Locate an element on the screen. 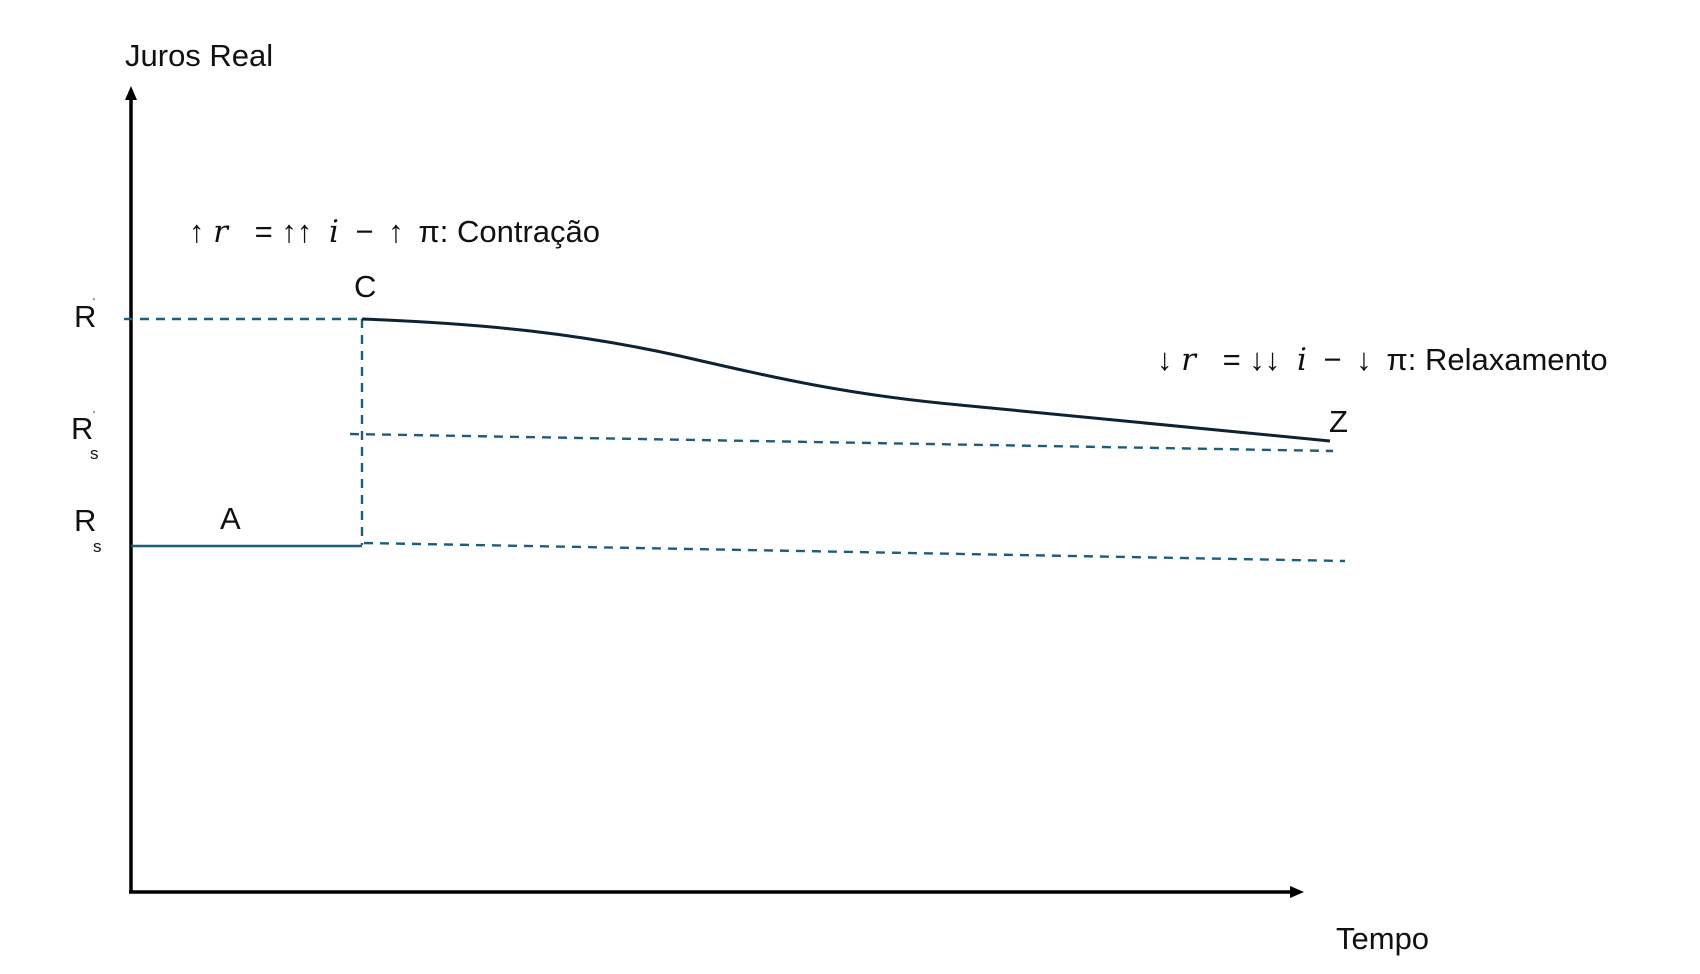 The image size is (1700, 974). contraction-formula: ↑ r = ↑↑ i − ↑ π: Contração is located at coordinates (394, 232).